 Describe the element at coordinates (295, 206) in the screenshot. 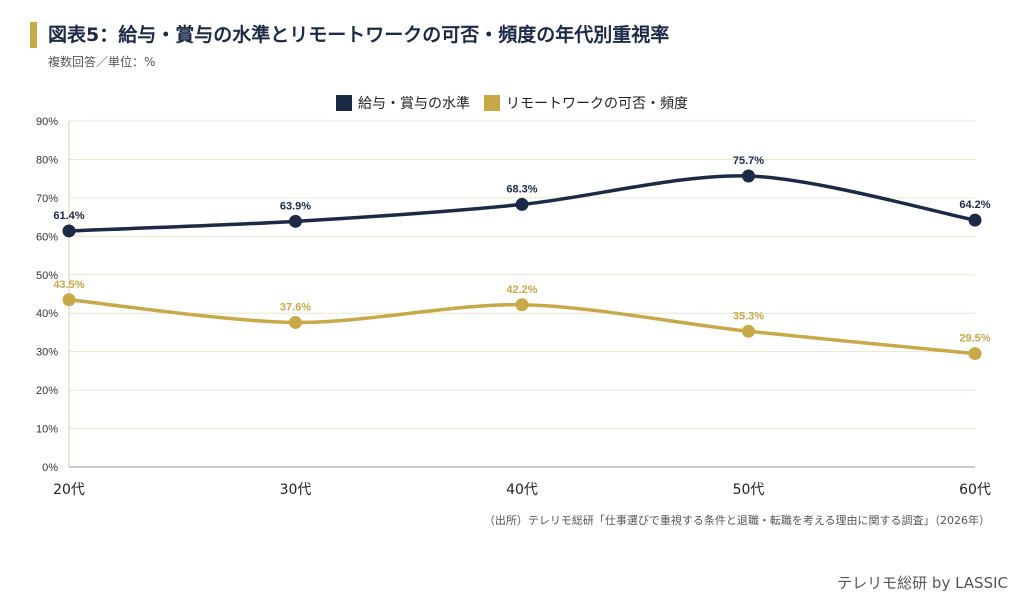

I see `data-label-0: 63.9%` at that location.